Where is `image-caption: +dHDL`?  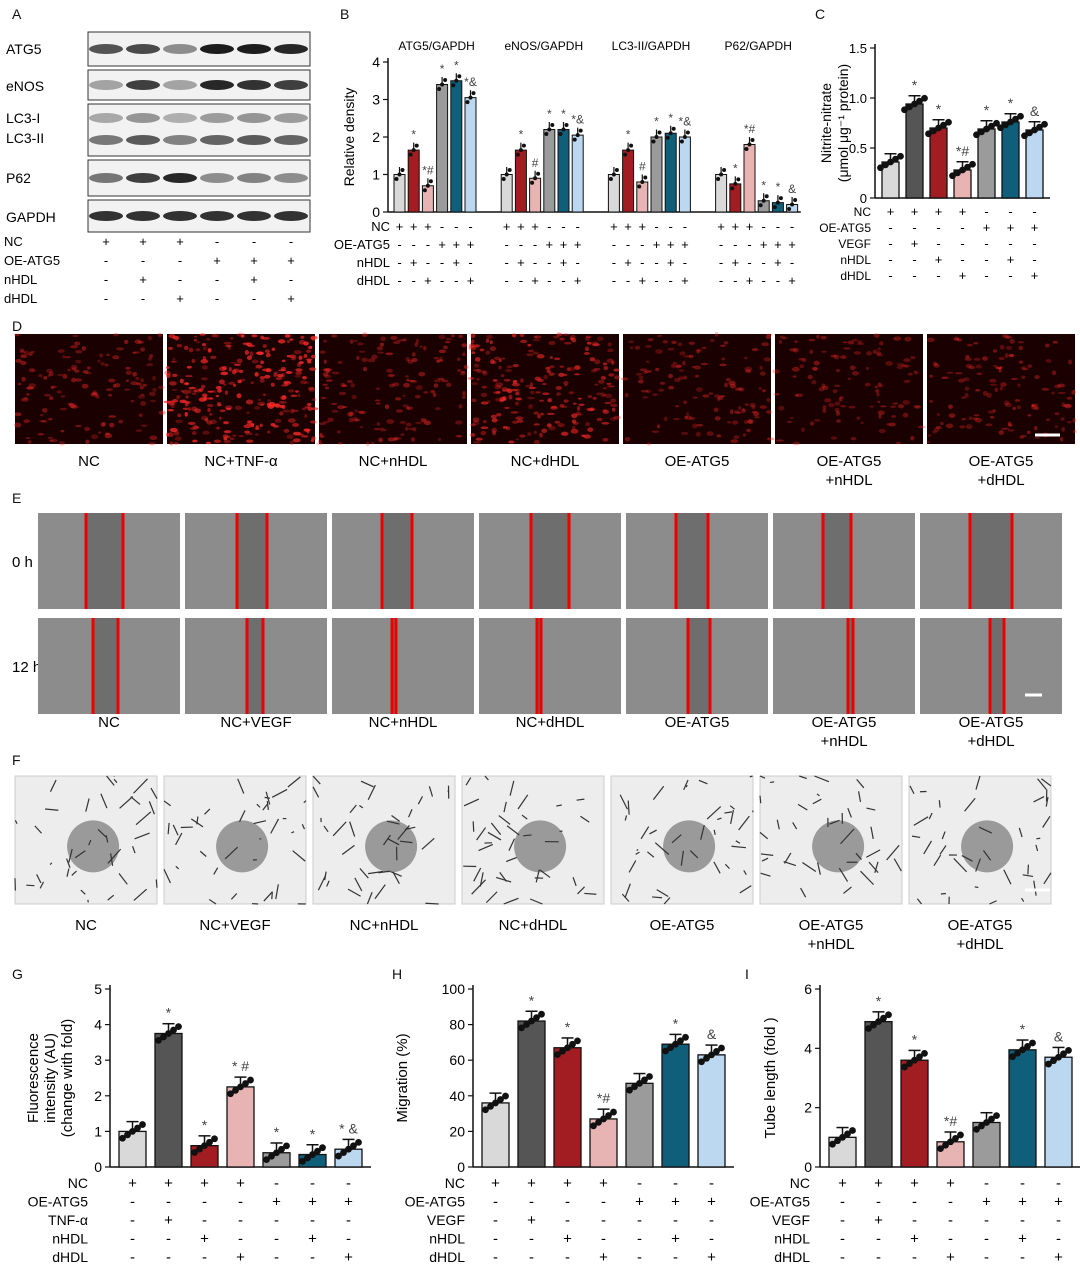
image-caption: +dHDL is located at coordinates (979, 944).